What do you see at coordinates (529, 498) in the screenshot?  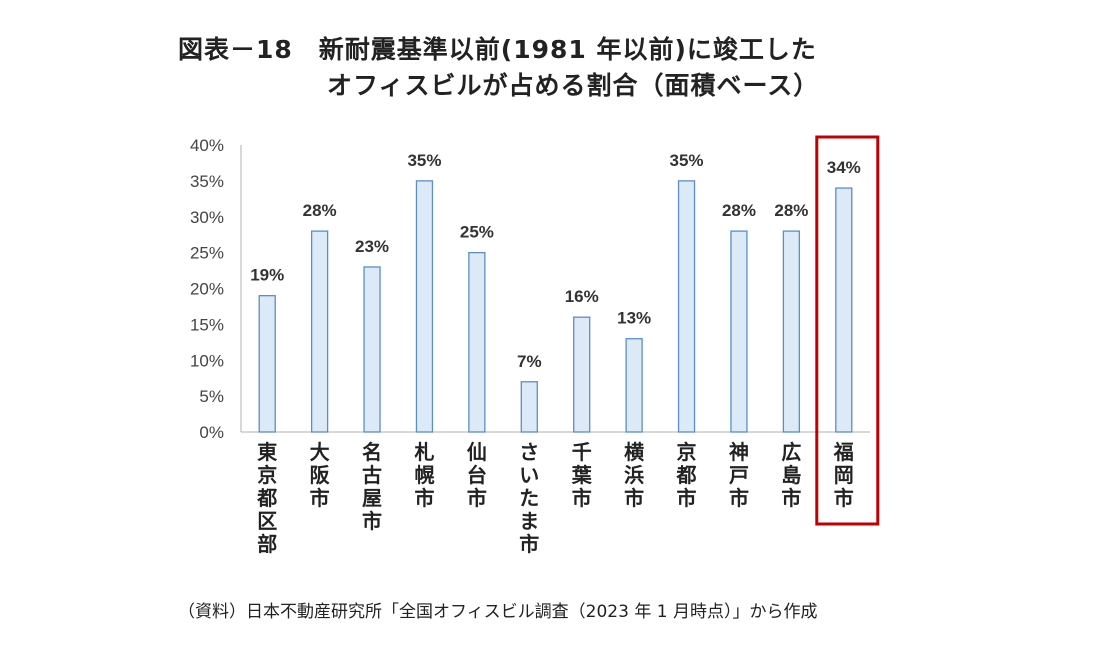 I see `category-label: さいたま市` at bounding box center [529, 498].